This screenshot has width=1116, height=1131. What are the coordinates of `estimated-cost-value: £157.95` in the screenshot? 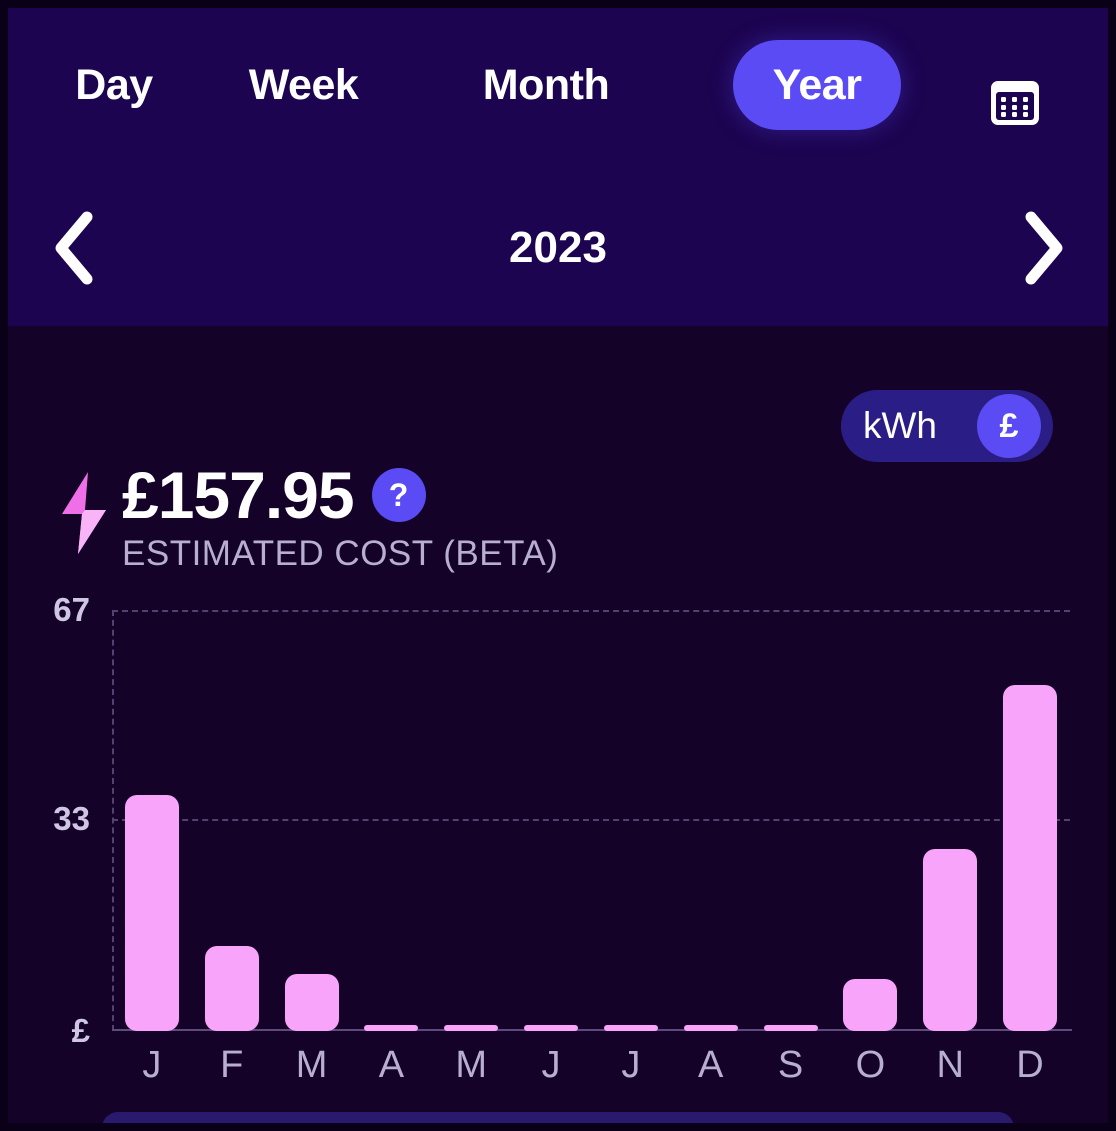 It's located at (238, 495).